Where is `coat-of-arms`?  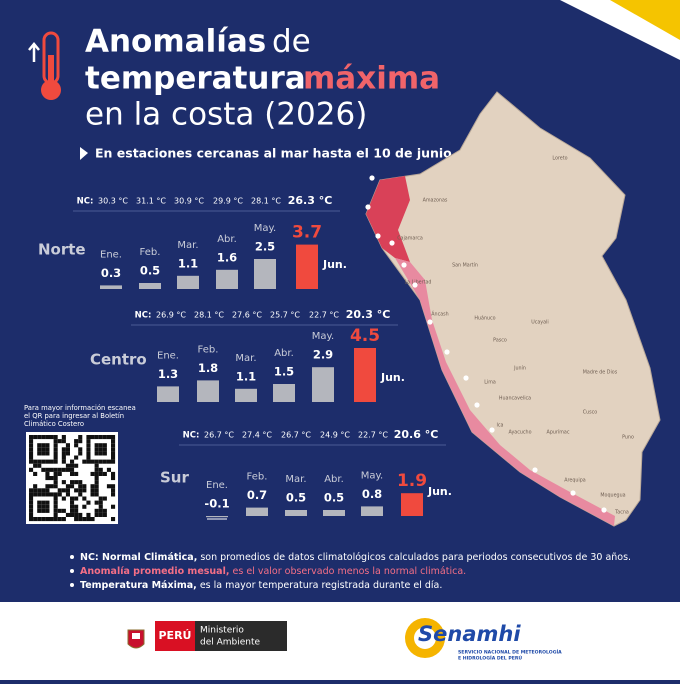
coat-of-arms is located at coordinates (136, 639).